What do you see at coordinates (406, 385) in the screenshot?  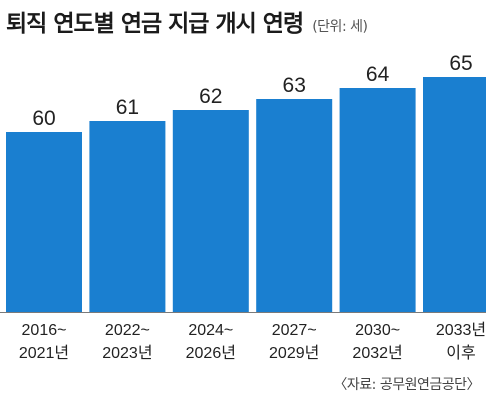 I see `source-note: 〈자료: 공무원연금공단〉` at bounding box center [406, 385].